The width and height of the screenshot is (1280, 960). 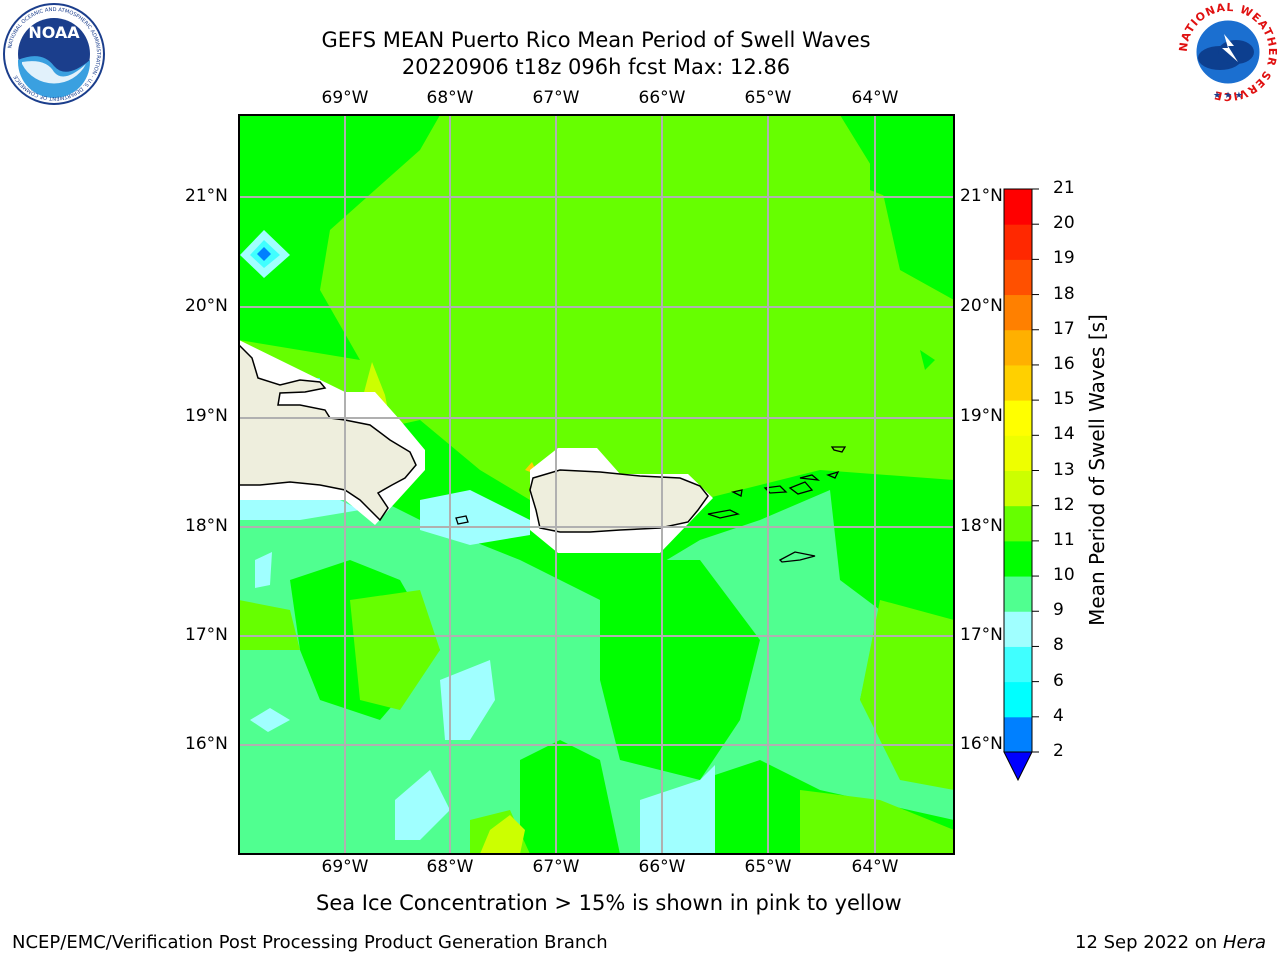 I want to click on lon-label-bottom: 68°W, so click(x=450, y=867).